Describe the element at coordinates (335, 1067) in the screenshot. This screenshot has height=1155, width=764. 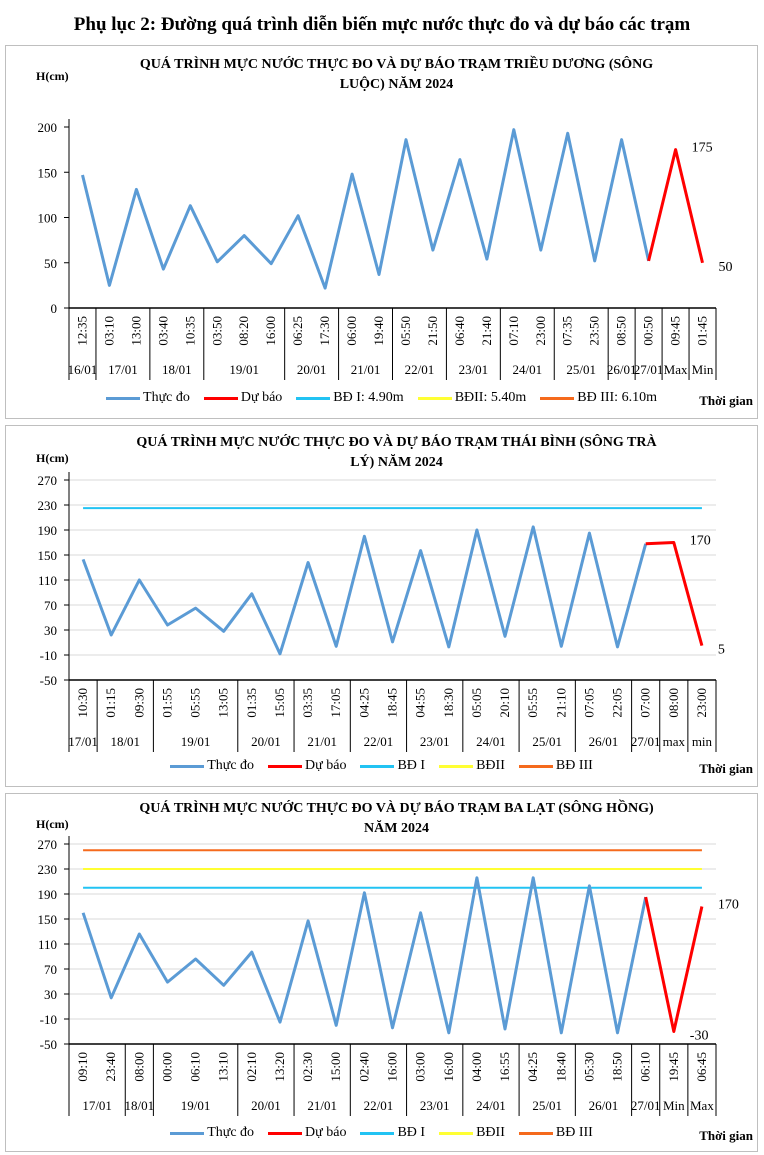
I see `x-tick-label: 15:00` at that location.